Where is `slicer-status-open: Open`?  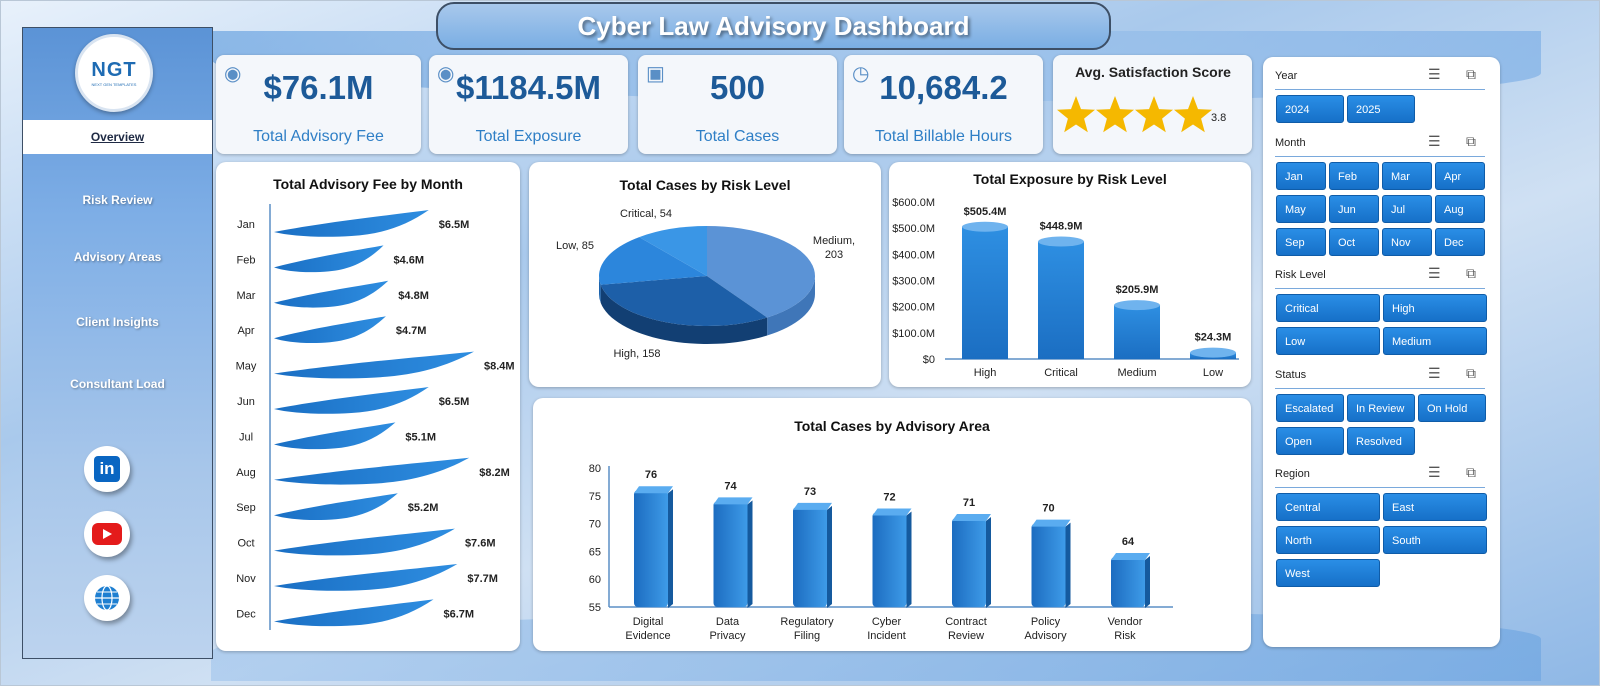
slicer-status-open: Open is located at coordinates (1310, 441).